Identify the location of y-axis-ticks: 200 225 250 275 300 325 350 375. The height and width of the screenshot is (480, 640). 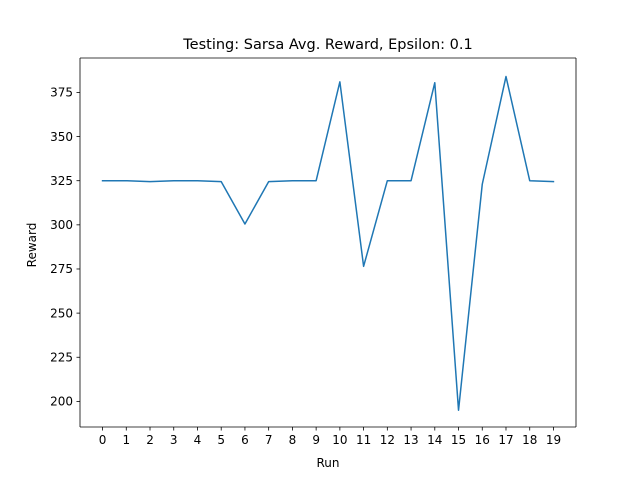
(65, 247).